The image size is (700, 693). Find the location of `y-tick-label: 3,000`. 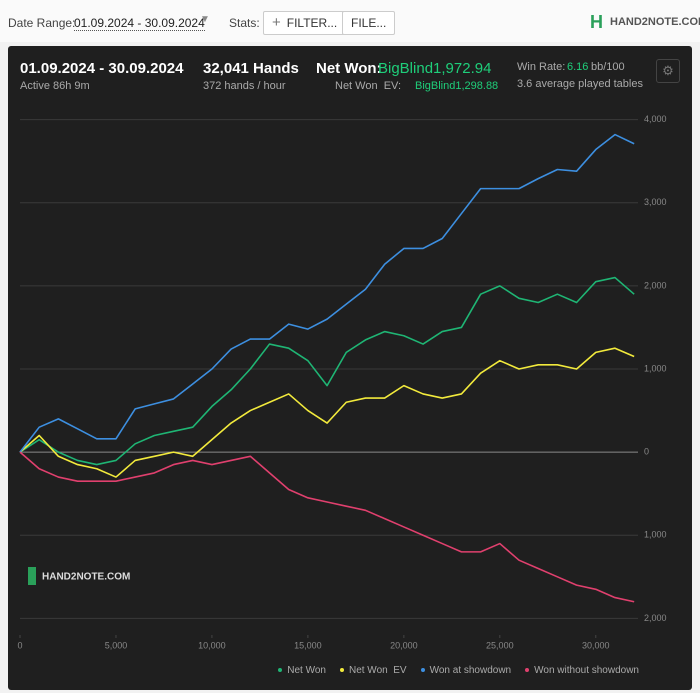

y-tick-label: 3,000 is located at coordinates (655, 202).